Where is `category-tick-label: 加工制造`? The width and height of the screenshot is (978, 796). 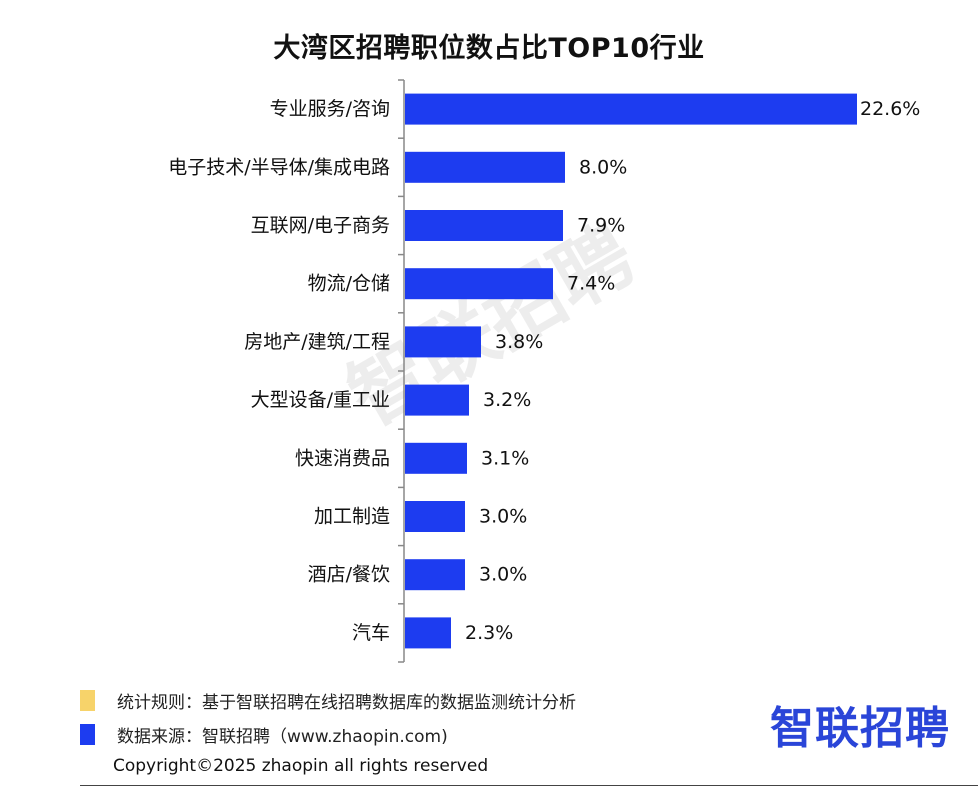 category-tick-label: 加工制造 is located at coordinates (352, 517).